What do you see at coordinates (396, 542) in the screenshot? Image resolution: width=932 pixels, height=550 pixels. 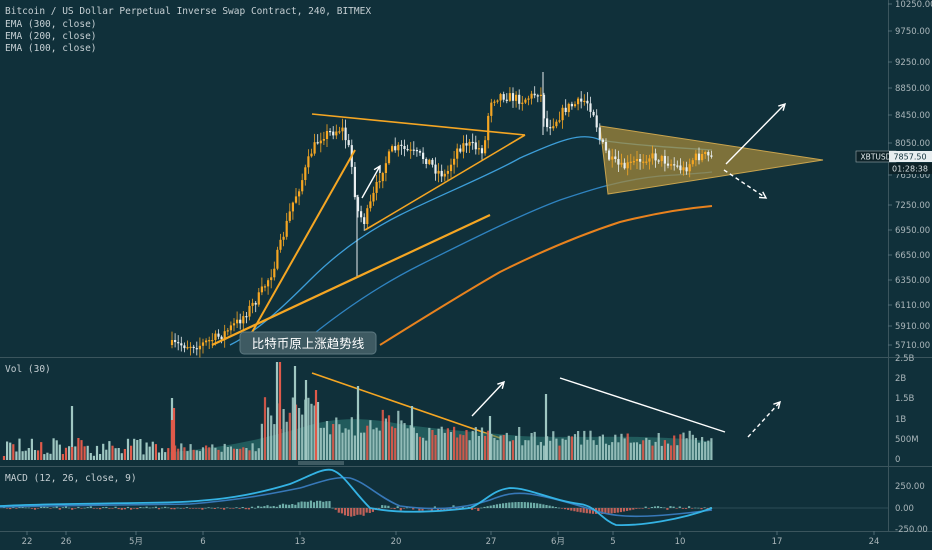 I see `time-tick-label: 20` at bounding box center [396, 542].